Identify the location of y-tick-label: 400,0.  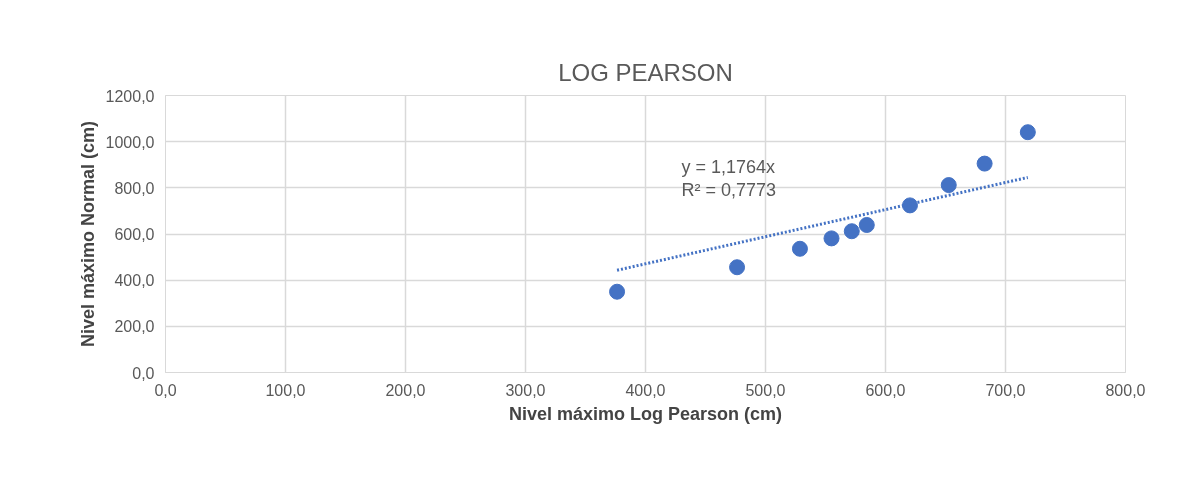
(134, 281).